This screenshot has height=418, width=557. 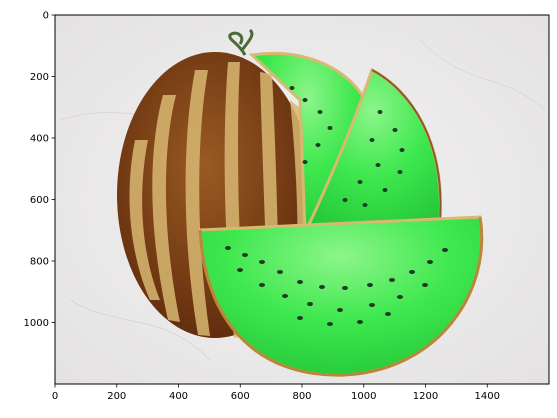 What do you see at coordinates (240, 396) in the screenshot?
I see `x-tick-label: 600` at bounding box center [240, 396].